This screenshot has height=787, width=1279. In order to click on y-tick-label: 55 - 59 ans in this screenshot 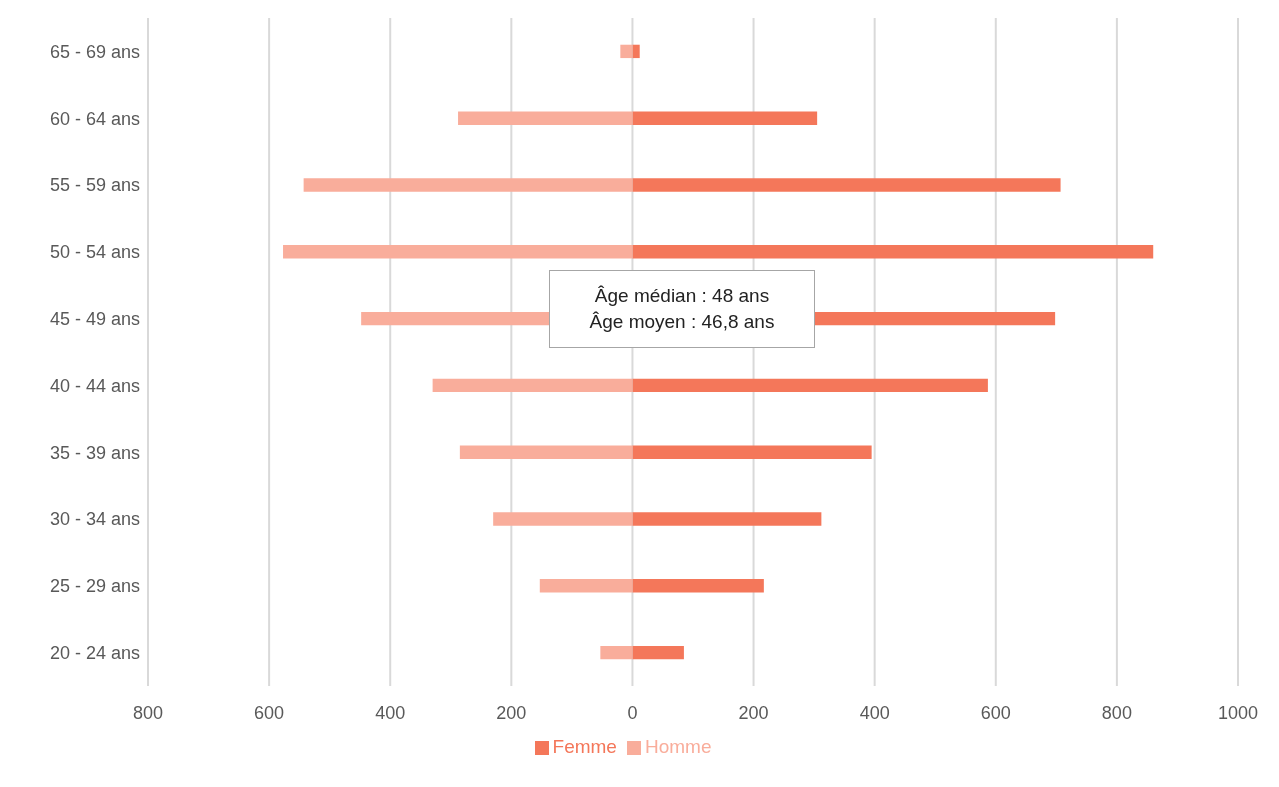, I will do `click(94, 185)`.